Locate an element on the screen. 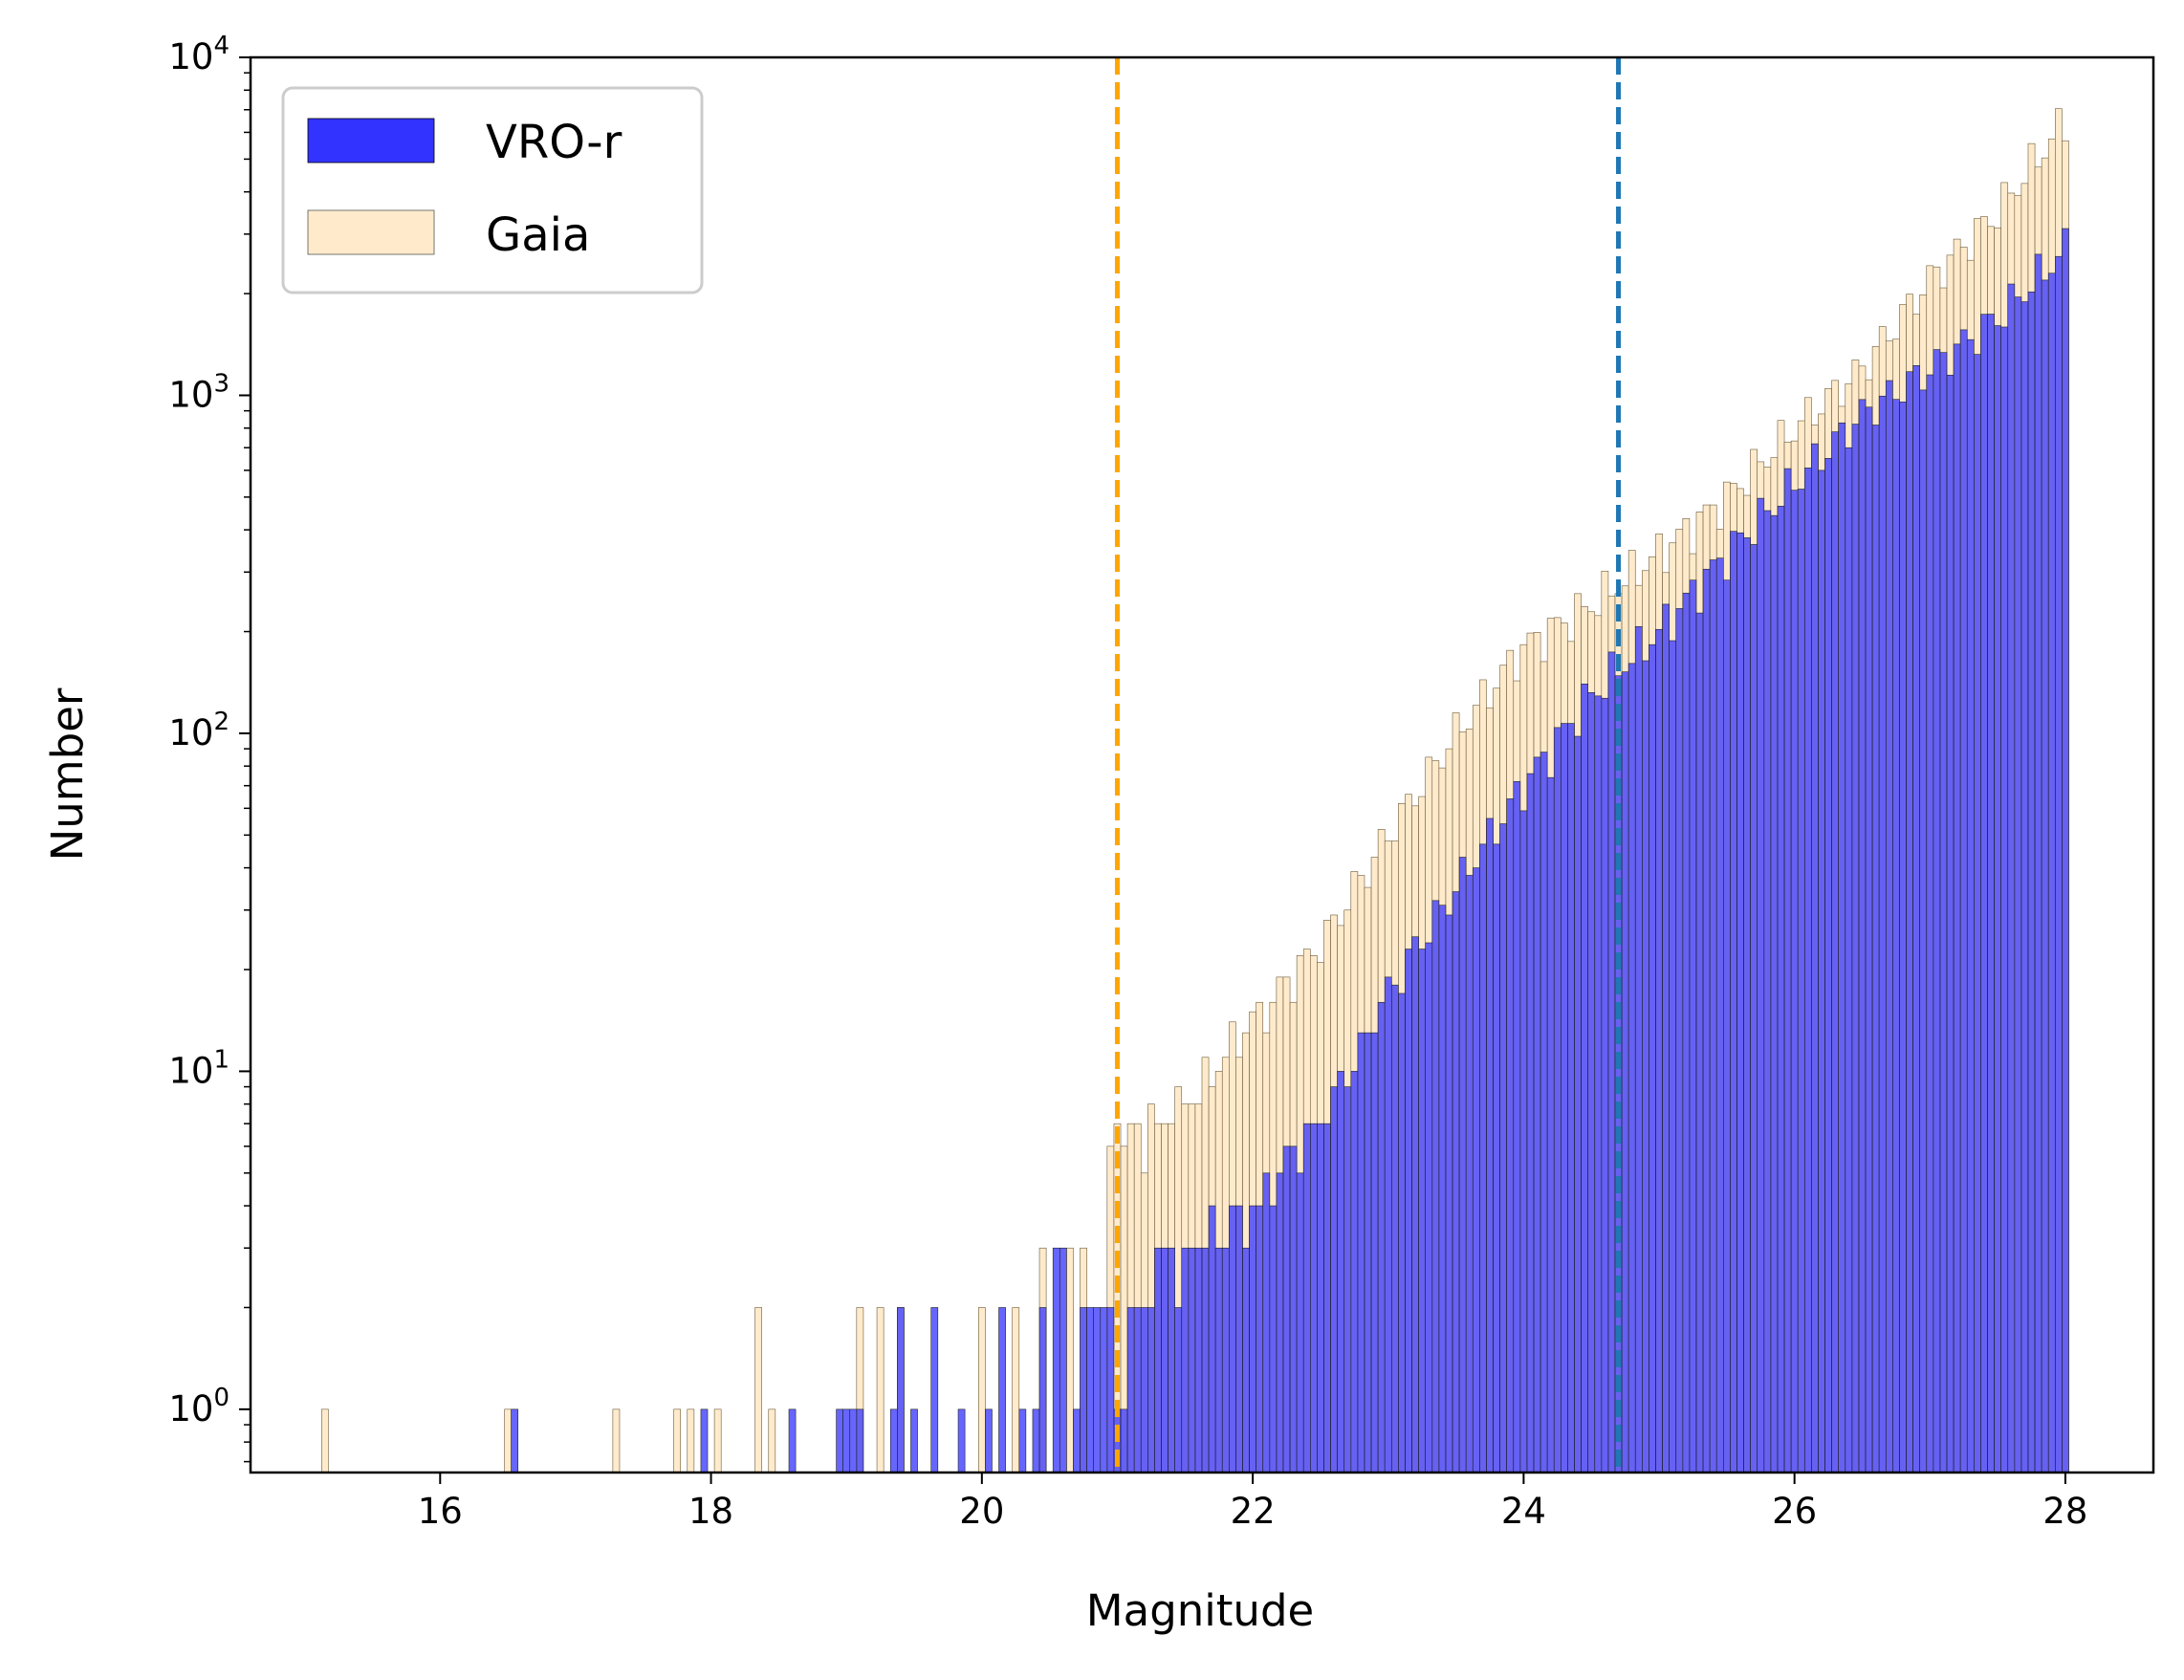 The width and height of the screenshot is (2184, 1680). y-tick-label: 10² is located at coordinates (198, 731).